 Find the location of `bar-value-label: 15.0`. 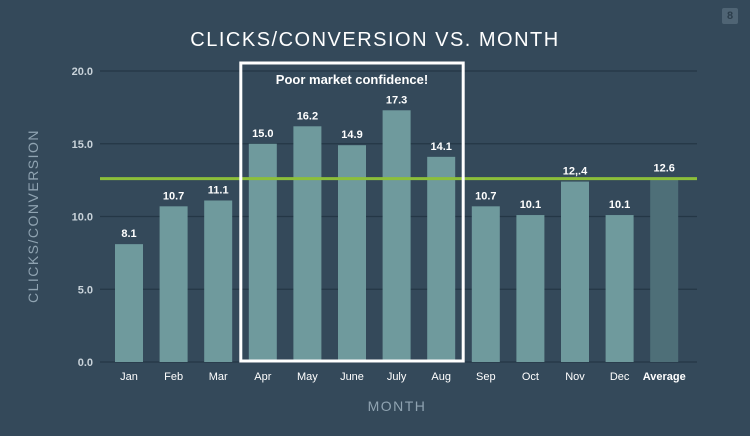

bar-value-label: 15.0 is located at coordinates (262, 134).